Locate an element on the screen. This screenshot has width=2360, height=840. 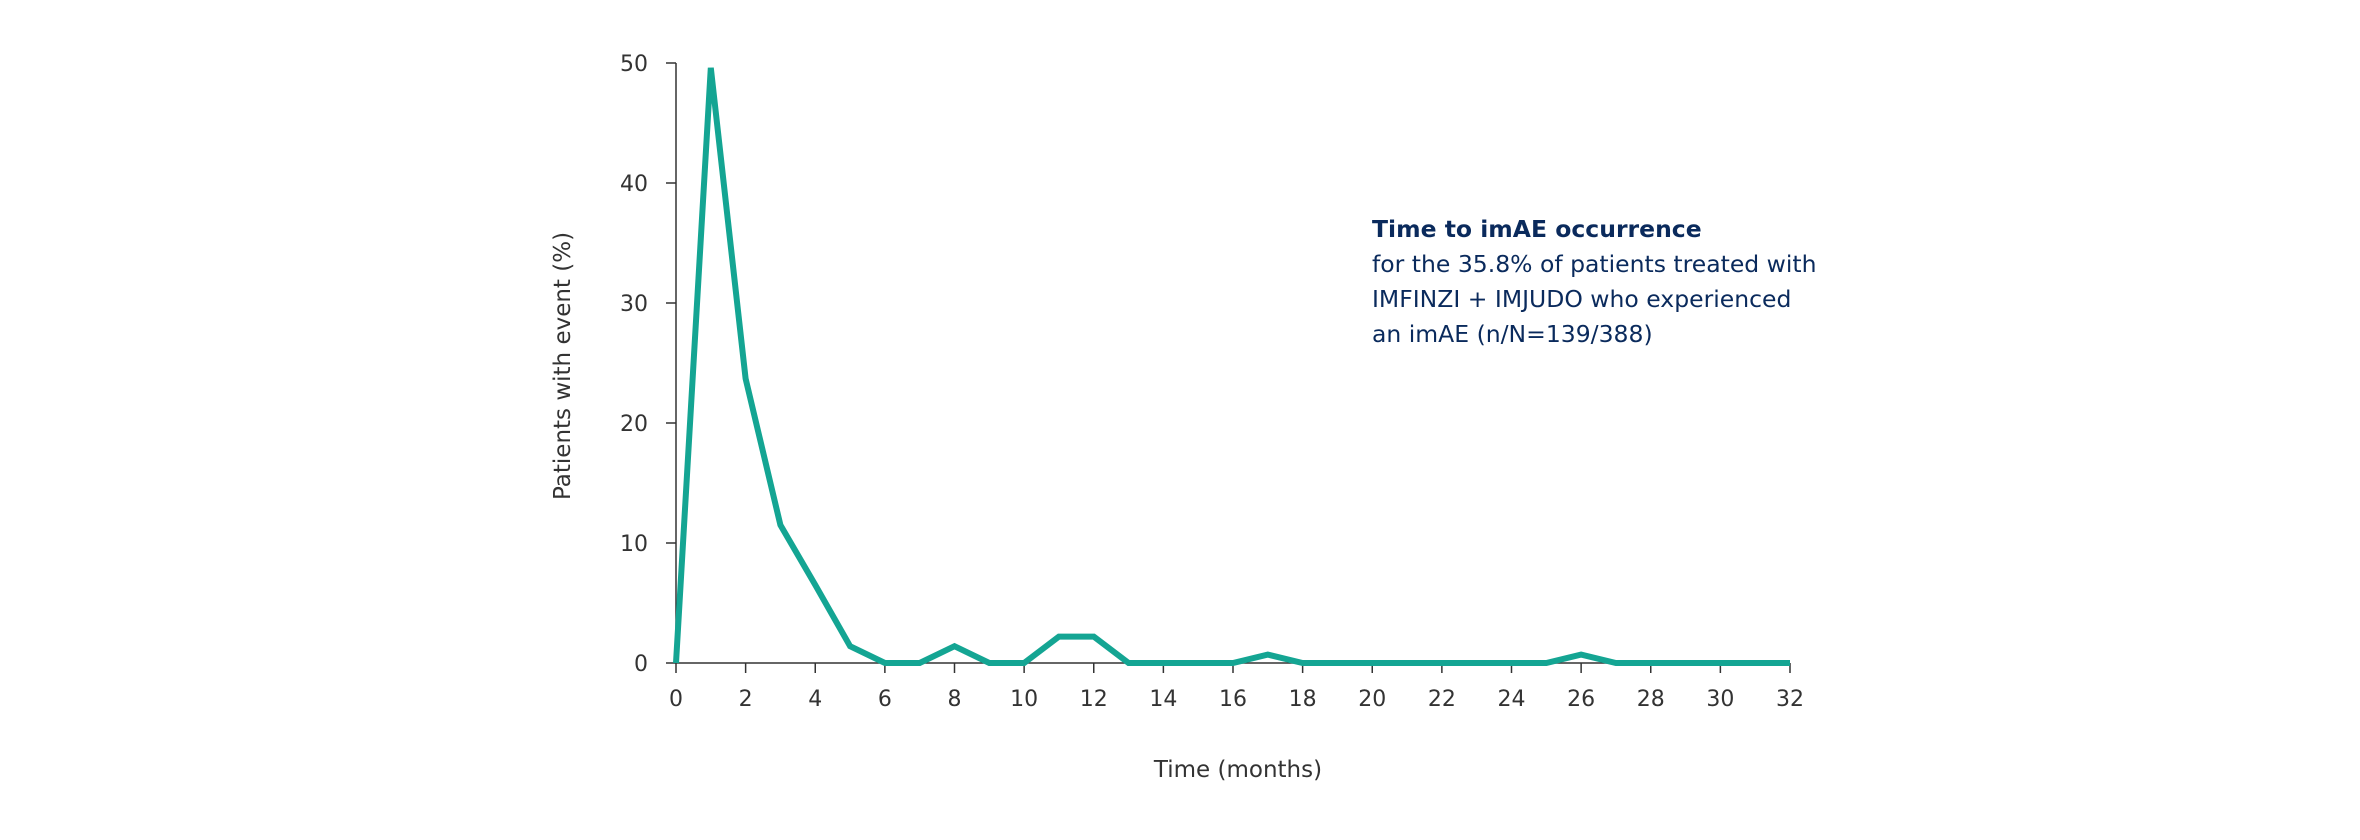
y-tick-label: 30 is located at coordinates (634, 304).